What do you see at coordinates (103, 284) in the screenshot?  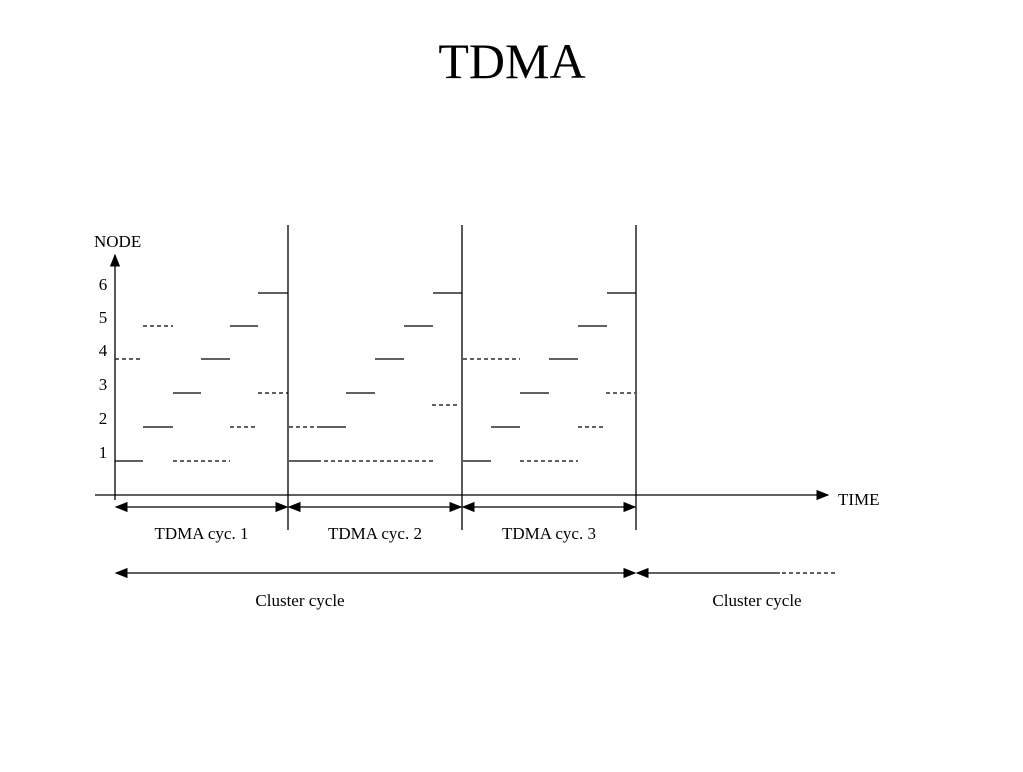 I see `node-label: 6` at bounding box center [103, 284].